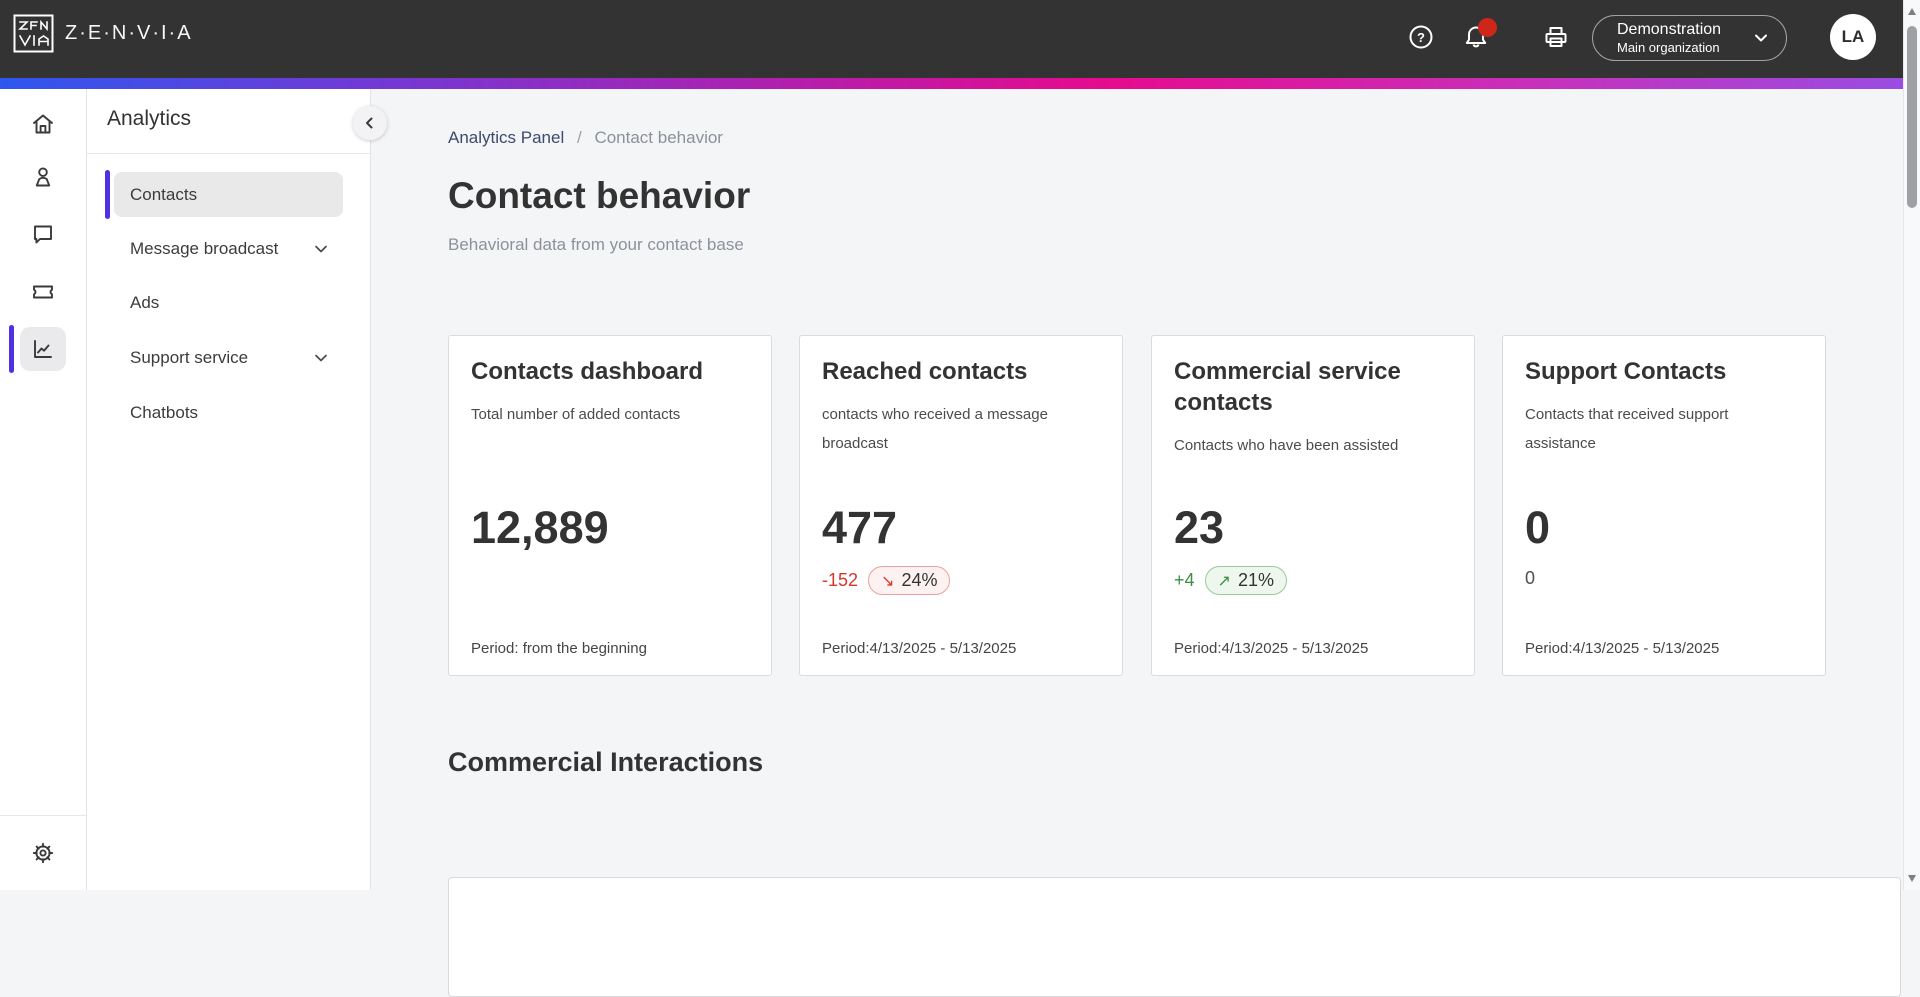 This screenshot has height=997, width=1920. I want to click on card-title: Support Contacts, so click(1664, 371).